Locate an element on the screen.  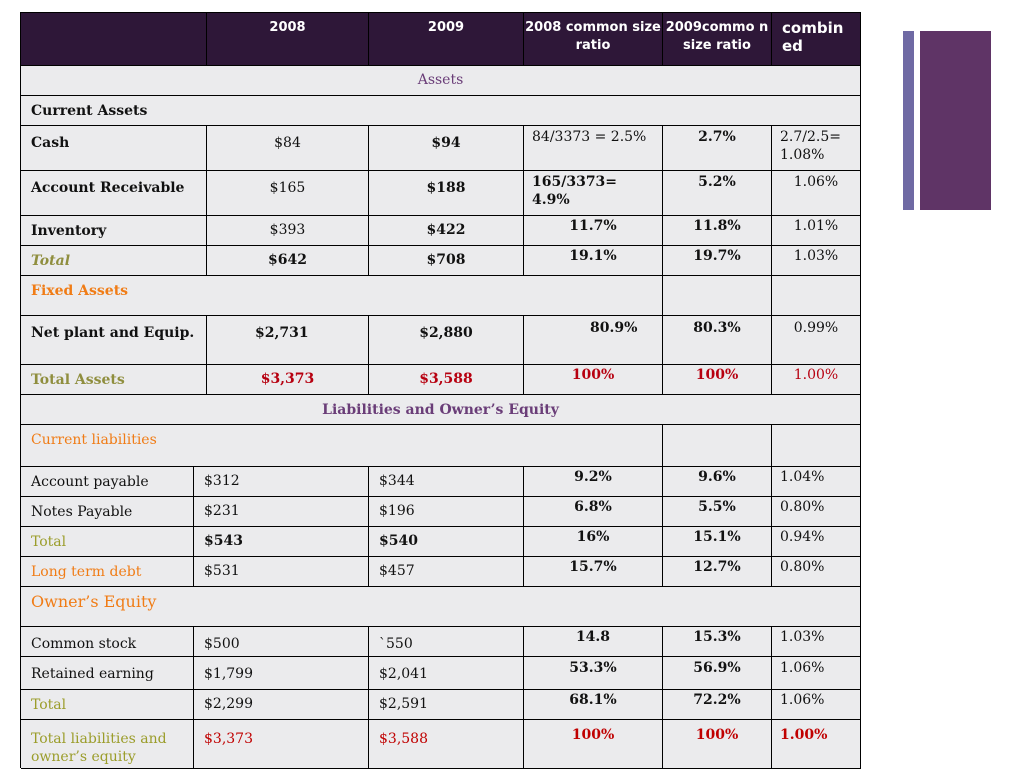
row-ltd-combined: 0.80% is located at coordinates (816, 572).